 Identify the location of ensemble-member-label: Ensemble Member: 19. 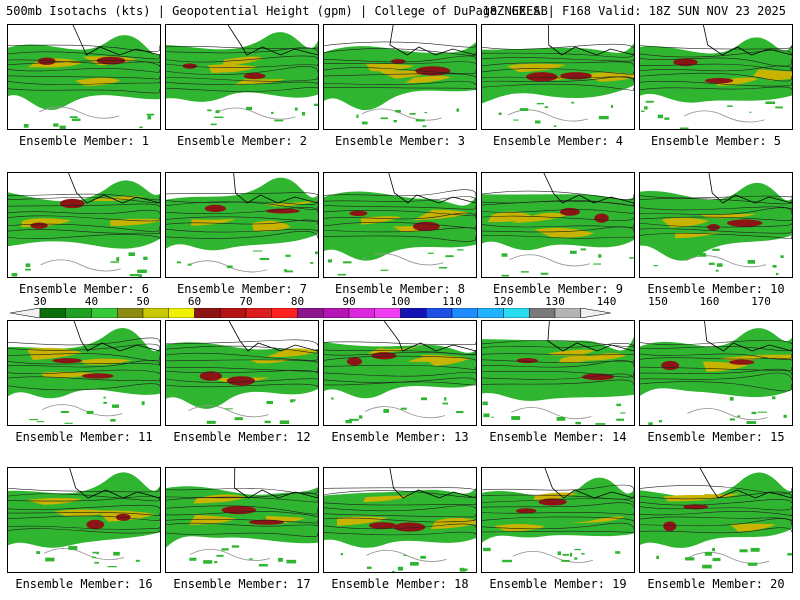
(558, 584).